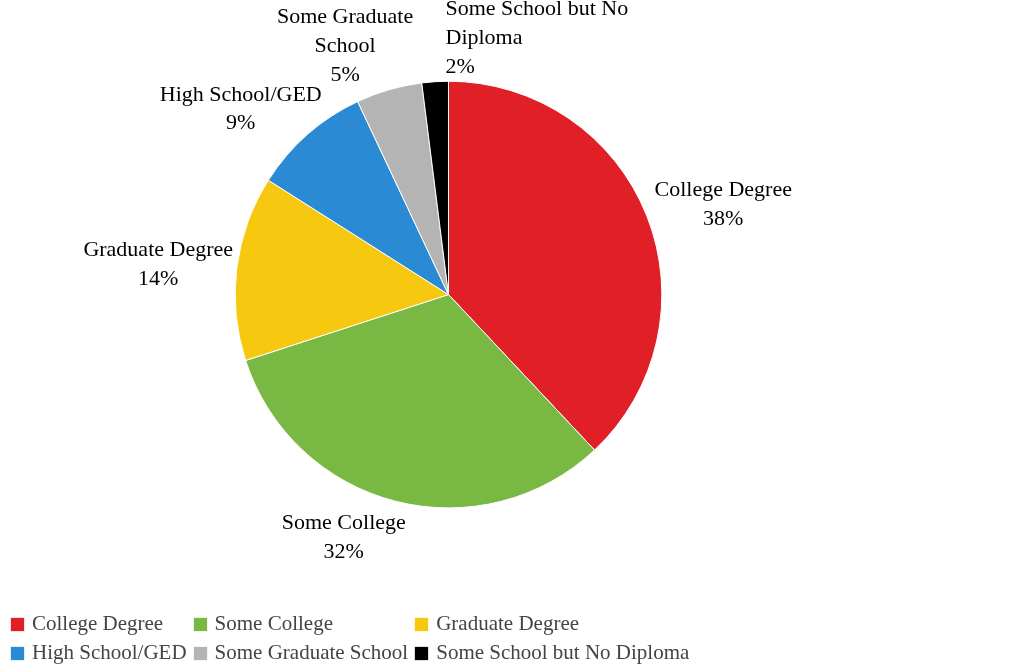 This screenshot has height=667, width=1024. Describe the element at coordinates (343, 522) in the screenshot. I see `slice-label: Some College` at that location.